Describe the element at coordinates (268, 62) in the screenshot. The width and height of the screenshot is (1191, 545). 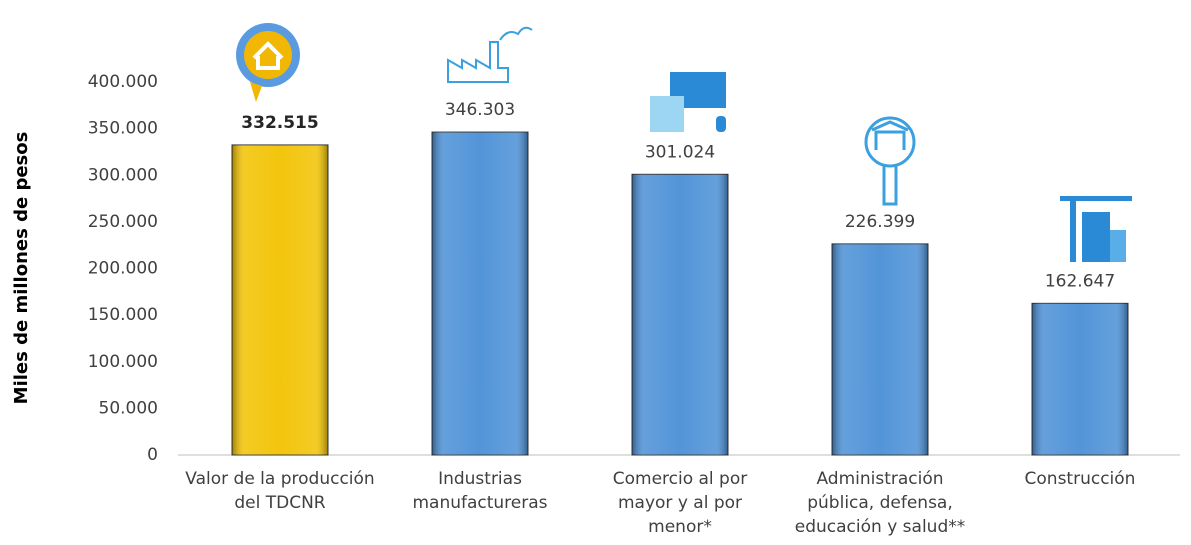
I see `icon-house` at that location.